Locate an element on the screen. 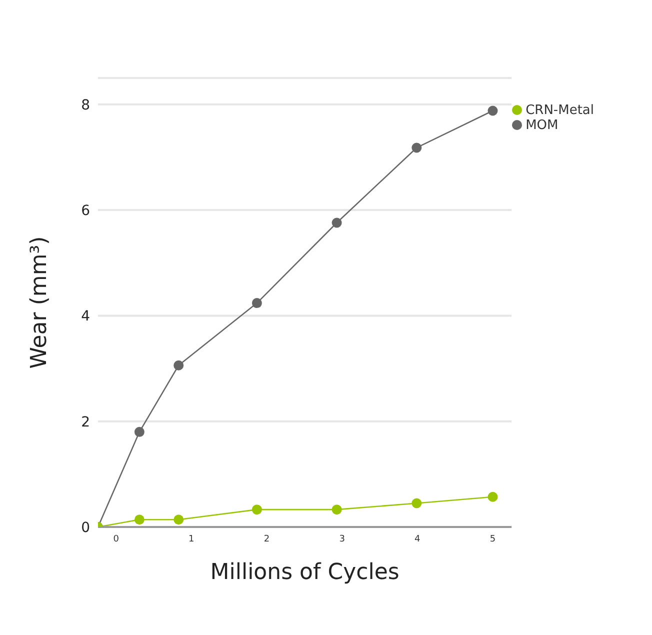 This screenshot has width=652, height=635. y-tick-label: 4 is located at coordinates (85, 316).